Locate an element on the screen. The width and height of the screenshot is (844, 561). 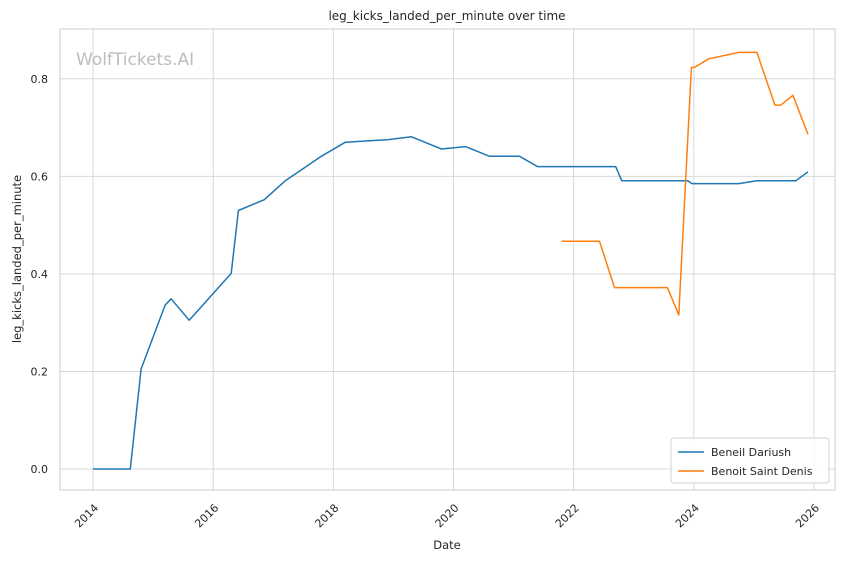
chart-title: leg_kicks_landed_per_minute over time is located at coordinates (446, 16).